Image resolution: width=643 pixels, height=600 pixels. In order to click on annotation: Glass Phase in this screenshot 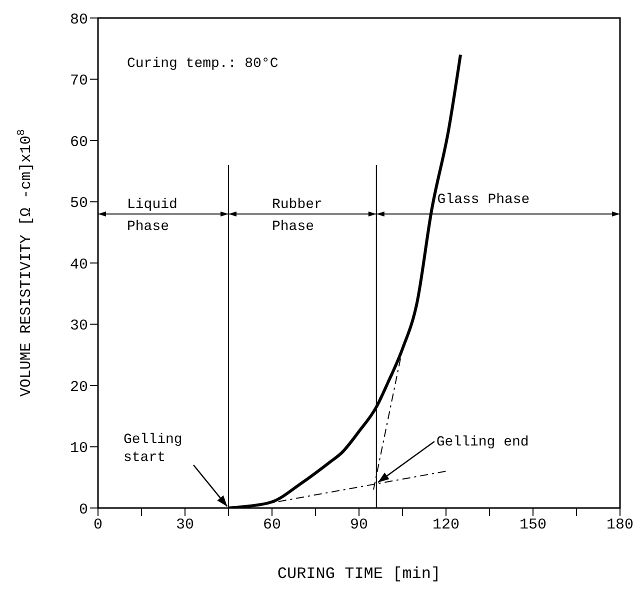, I will do `click(483, 200)`.